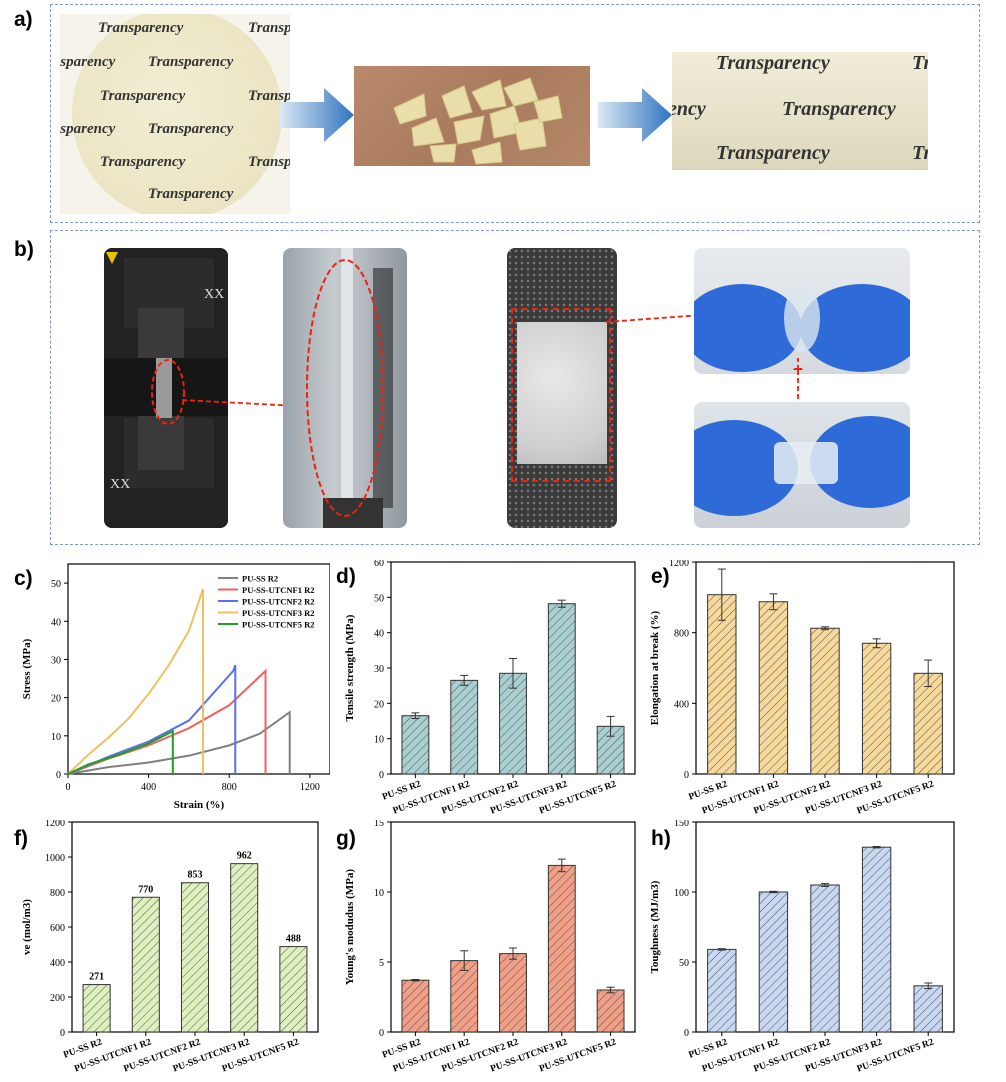 This screenshot has height=1082, width=1006. What do you see at coordinates (56, 622) in the screenshot?
I see `y-tick-label: 40` at bounding box center [56, 622].